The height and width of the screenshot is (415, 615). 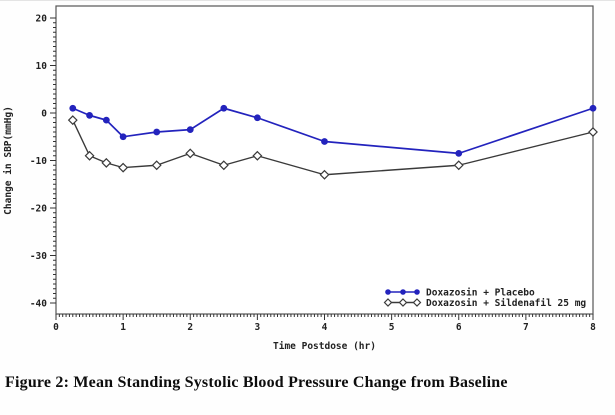 I want to click on legend-item: Doxazosin + Sildenafil 25 mg, so click(x=484, y=303).